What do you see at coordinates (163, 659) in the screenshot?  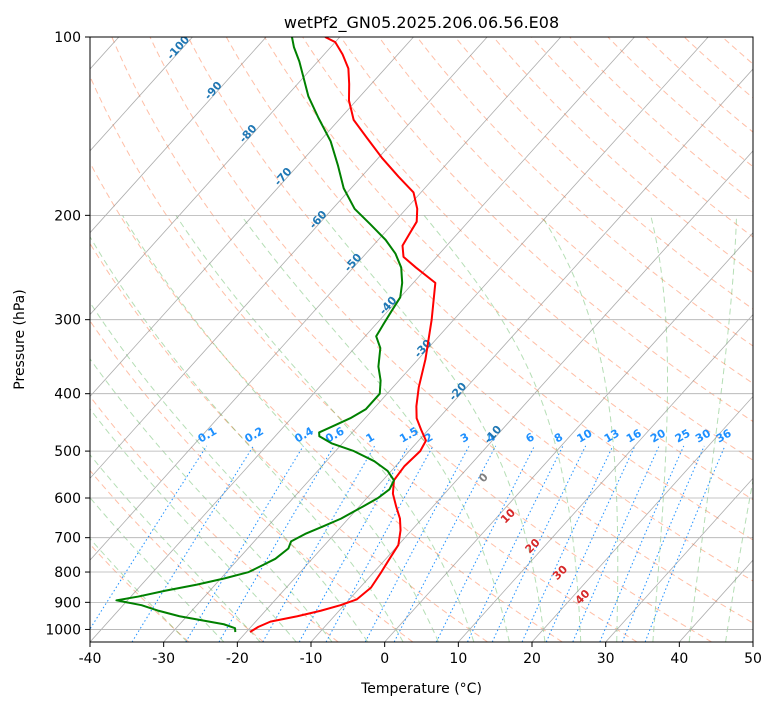 I see `x-tick-label: -30` at bounding box center [163, 659].